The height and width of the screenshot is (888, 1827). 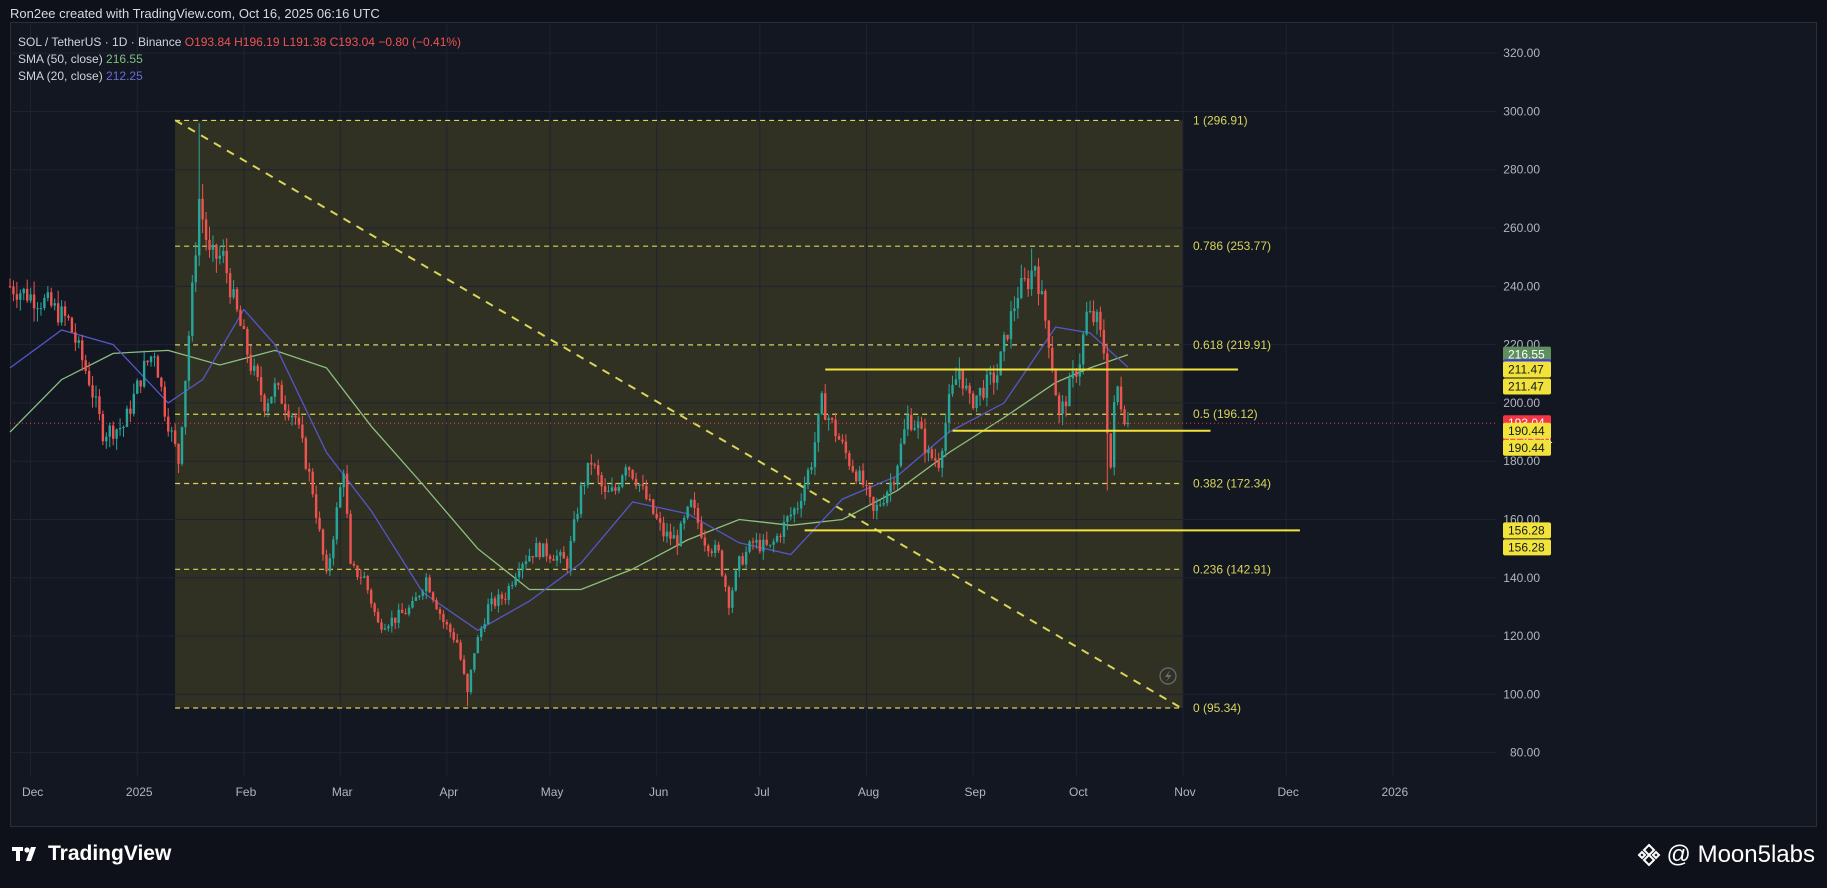 What do you see at coordinates (1527, 530) in the screenshot?
I see `price-tag-level` at bounding box center [1527, 530].